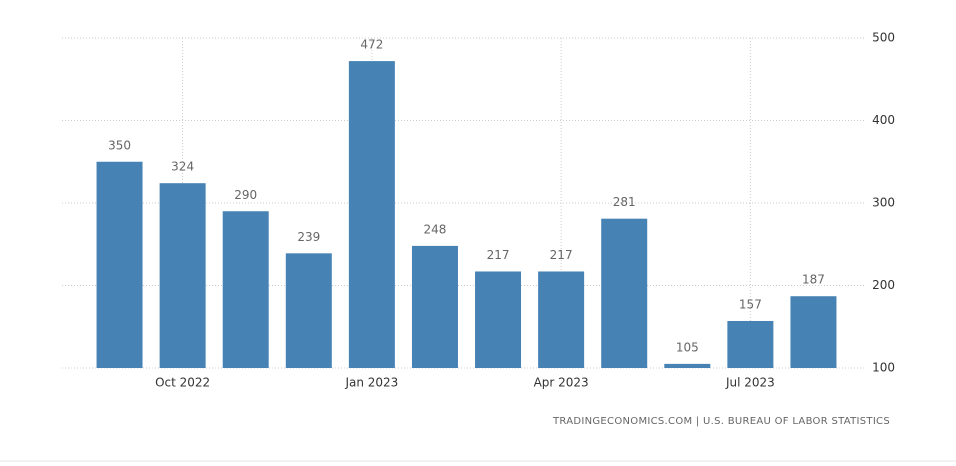 The image size is (956, 466). I want to click on value-label: 281, so click(624, 202).